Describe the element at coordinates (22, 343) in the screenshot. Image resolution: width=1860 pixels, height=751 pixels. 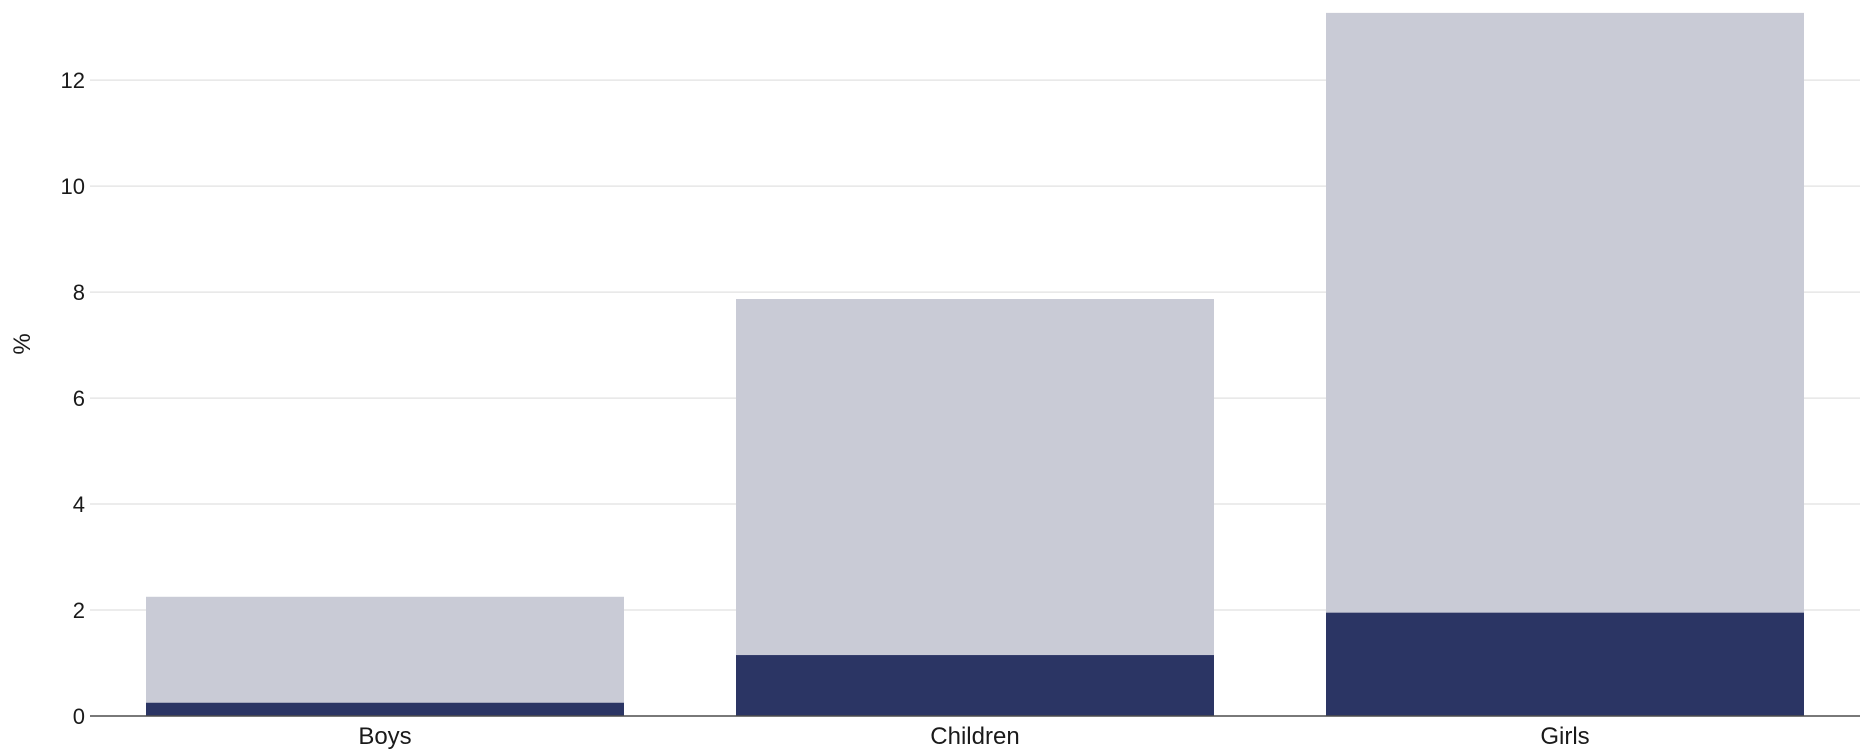
I see `y-axis-title: %` at that location.